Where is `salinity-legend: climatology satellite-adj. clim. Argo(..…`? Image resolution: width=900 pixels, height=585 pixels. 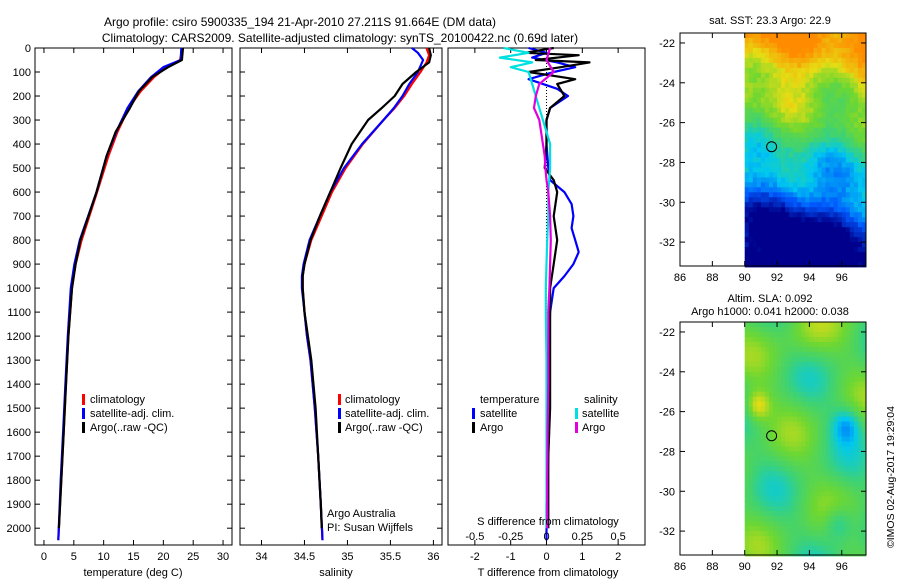 salinity-legend: climatology satellite-adj. clim. Argo(..… is located at coordinates (383, 414).